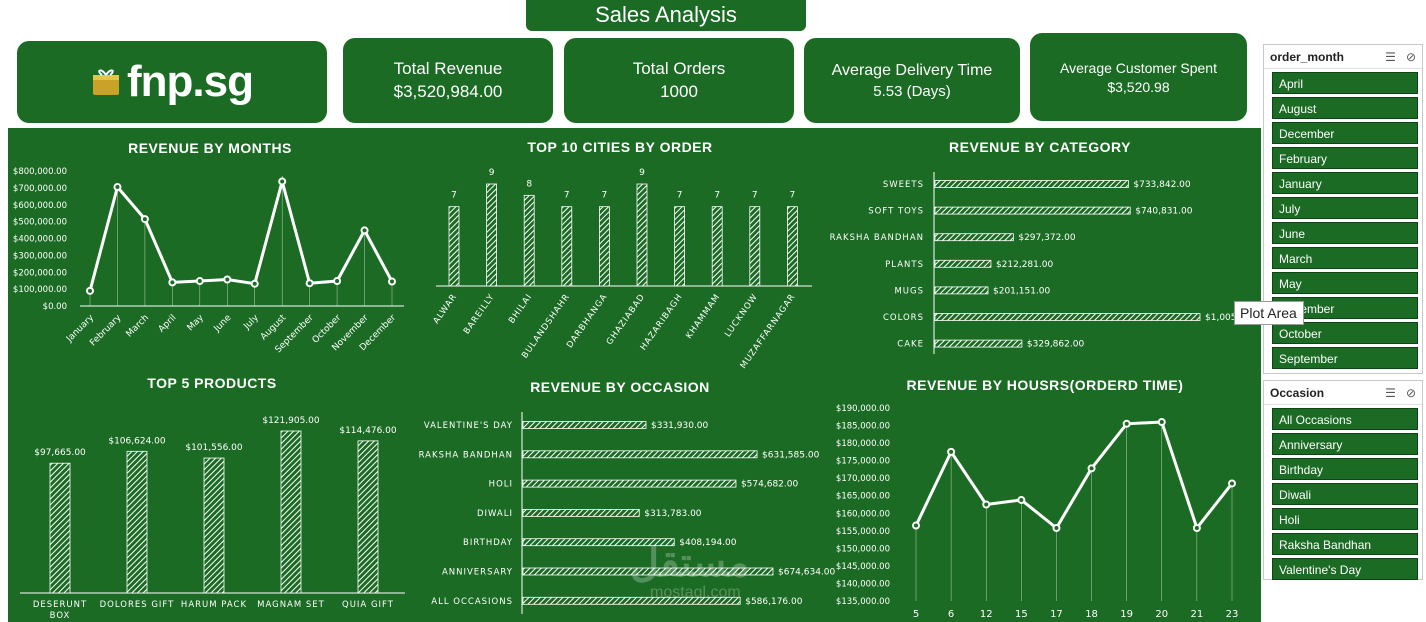 The height and width of the screenshot is (622, 1426). Describe the element at coordinates (1345, 569) in the screenshot. I see `slicer-item: Valentine's Day` at that location.